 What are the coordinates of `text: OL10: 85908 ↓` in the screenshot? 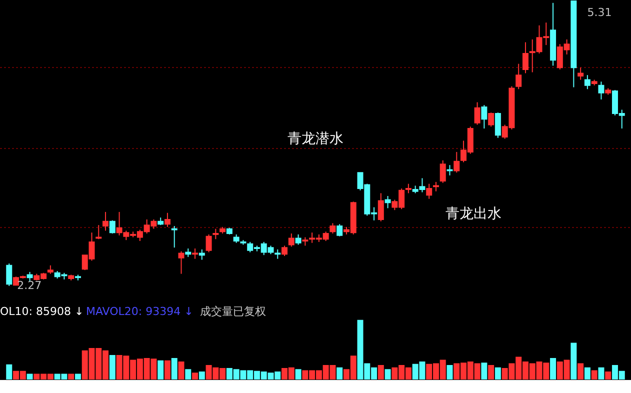 It's located at (42, 311).